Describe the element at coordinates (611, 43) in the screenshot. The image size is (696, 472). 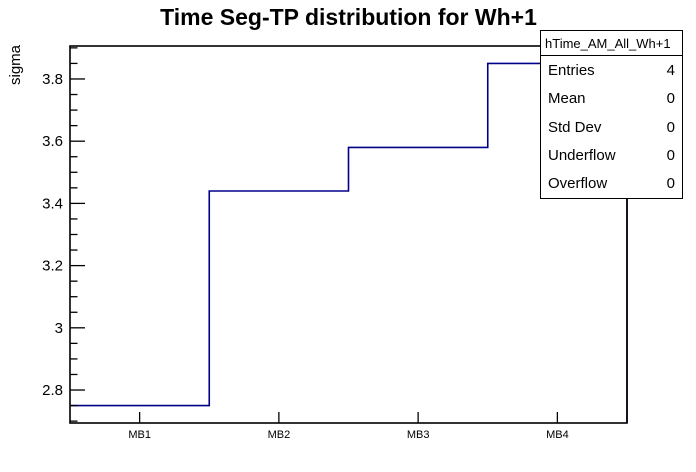
I see `stats-box-title: hTime_AM_All_Wh+1` at that location.